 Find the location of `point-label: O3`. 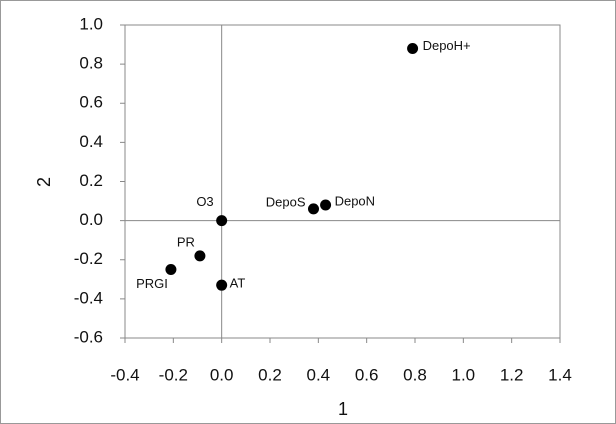

point-label: O3 is located at coordinates (204, 201).